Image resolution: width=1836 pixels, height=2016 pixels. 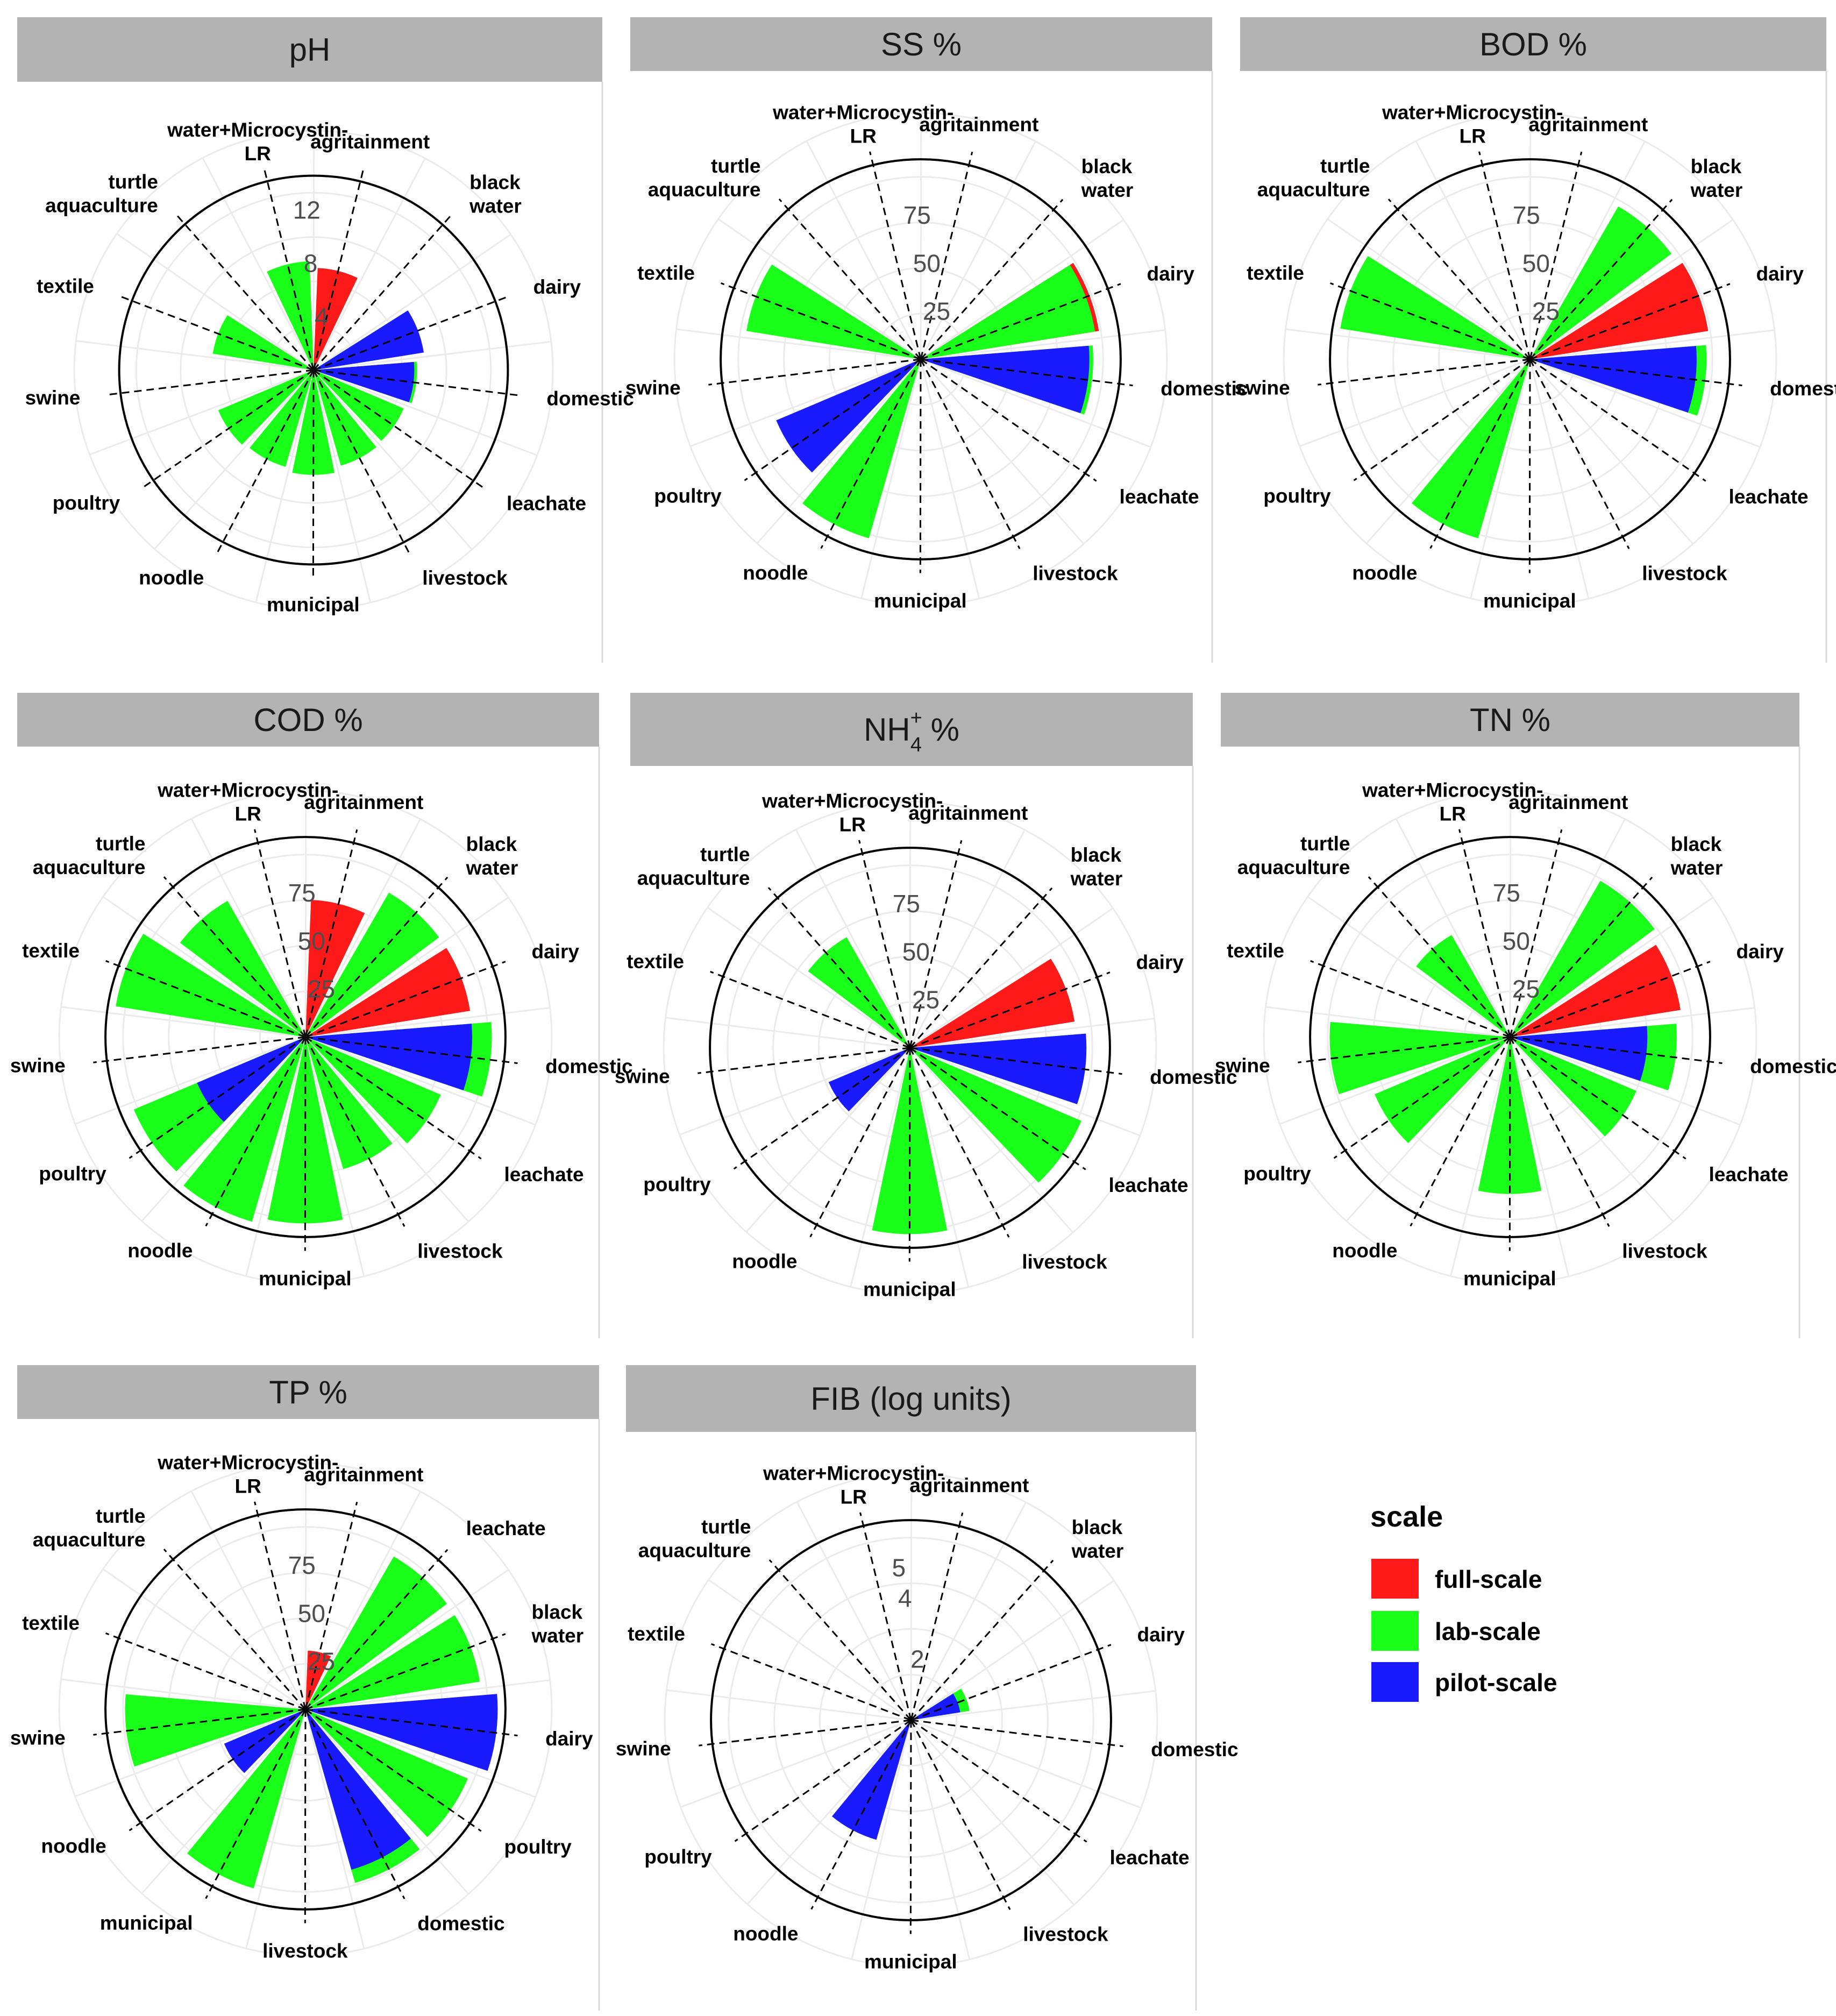 I want to click on category-label: water+Microcystin-LR, so click(x=853, y=1485).